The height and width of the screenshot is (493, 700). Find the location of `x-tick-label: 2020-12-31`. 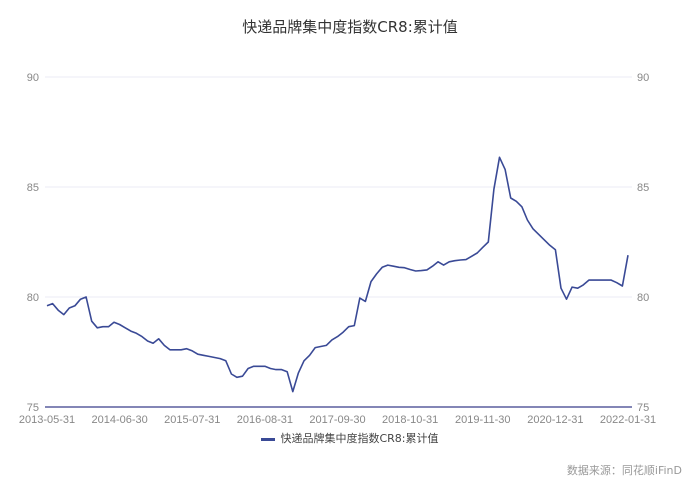

x-tick-label: 2020-12-31 is located at coordinates (555, 420).